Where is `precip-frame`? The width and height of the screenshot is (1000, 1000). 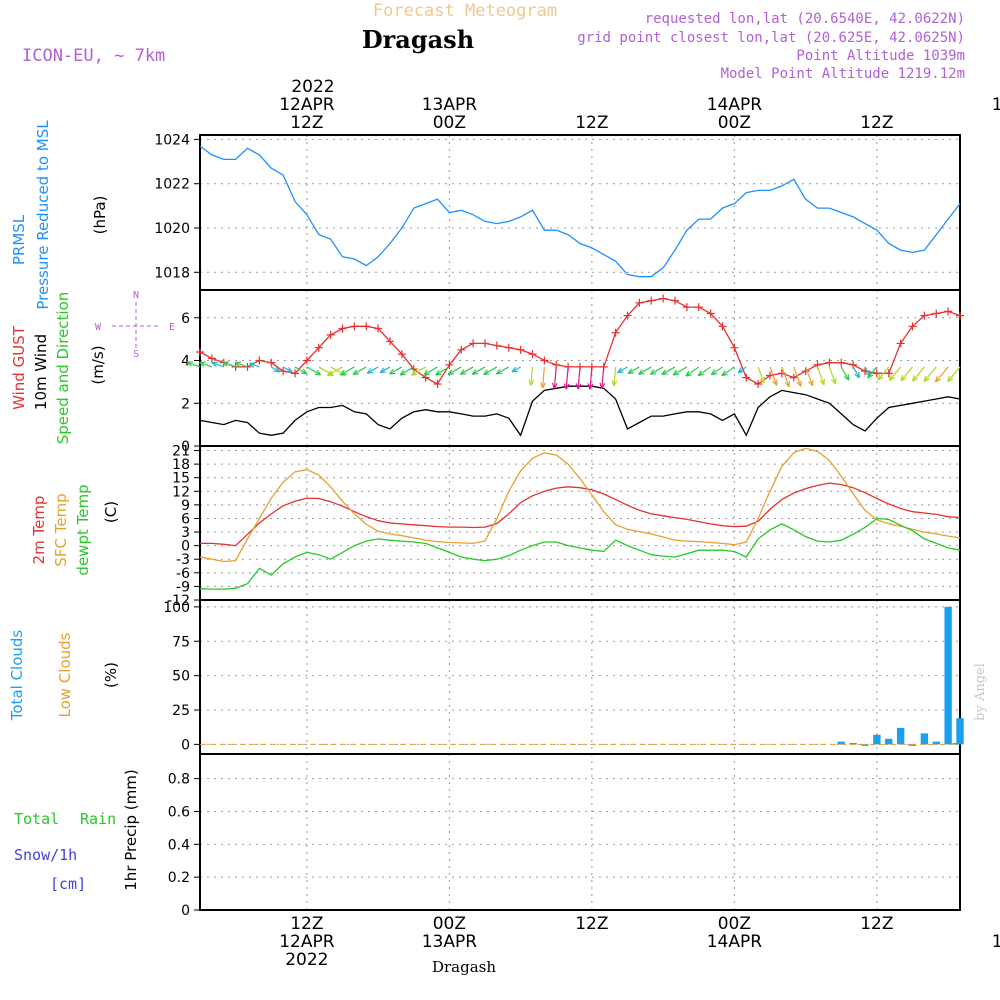 precip-frame is located at coordinates (580, 832).